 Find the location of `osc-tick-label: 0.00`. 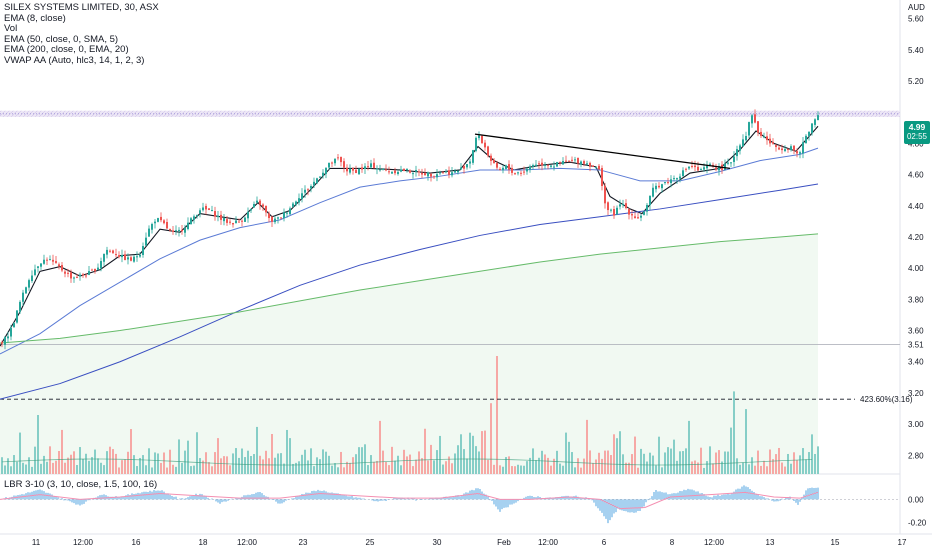

osc-tick-label: 0.00 is located at coordinates (916, 499).